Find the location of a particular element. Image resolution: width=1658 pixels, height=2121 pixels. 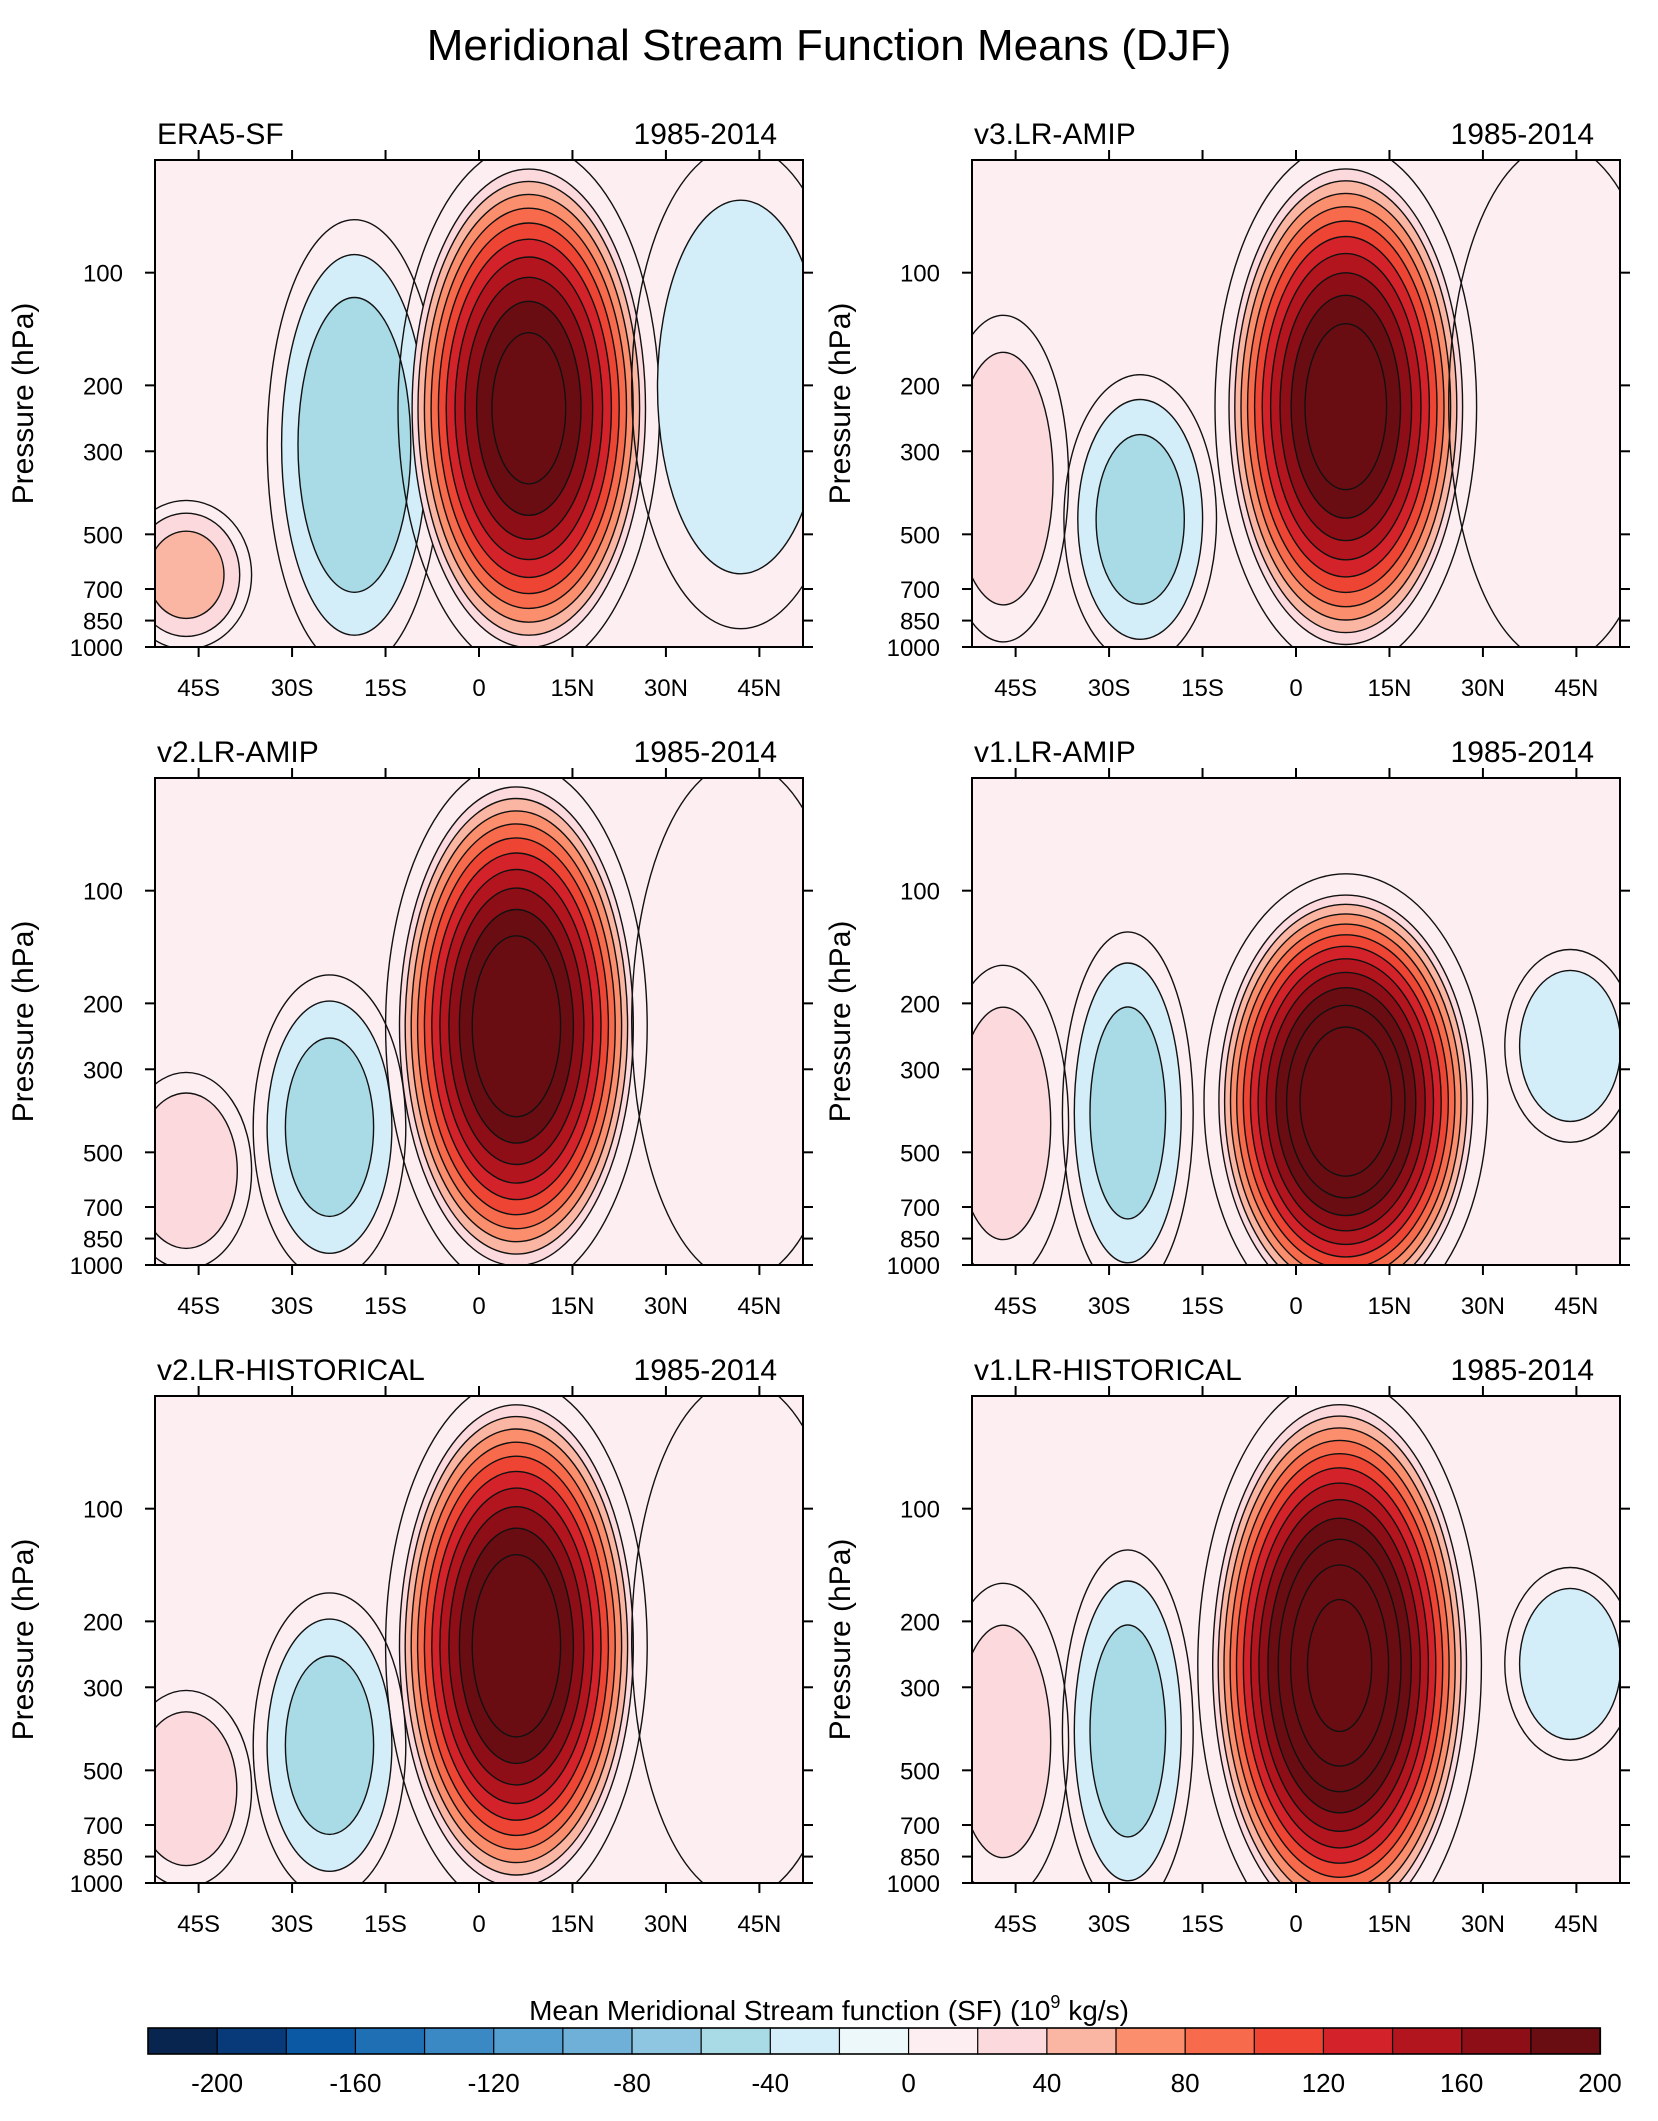

colorbar-label: -120 is located at coordinates (494, 2083).